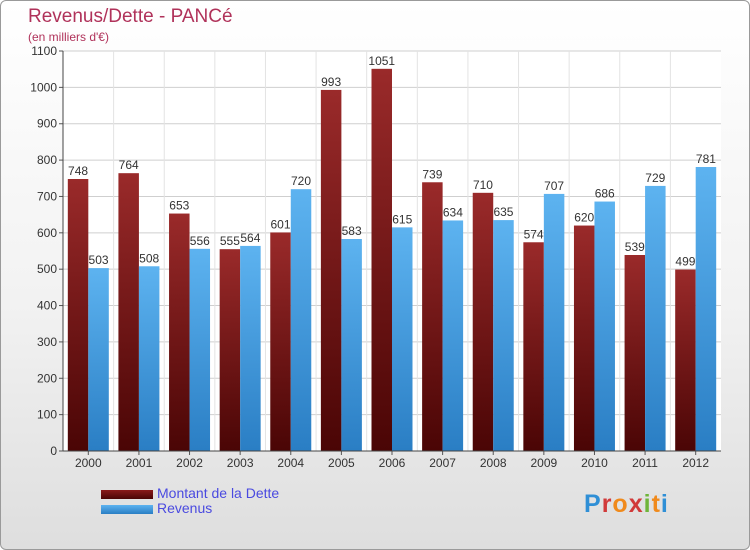  Describe the element at coordinates (290, 463) in the screenshot. I see `x-tick-label: 2004` at that location.